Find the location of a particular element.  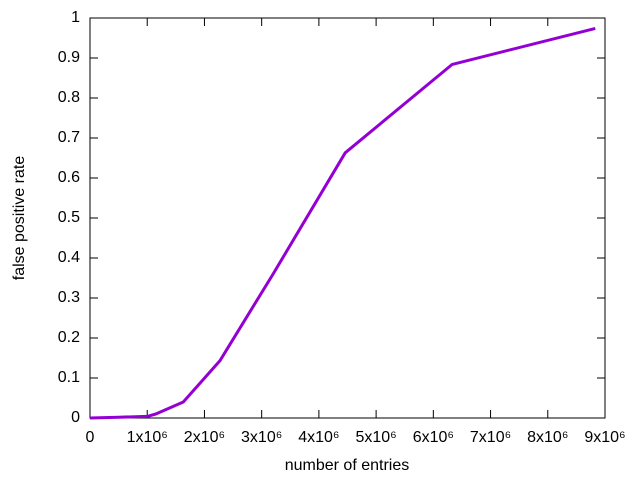

x-tick-label: 3x10⁶ is located at coordinates (261, 437).